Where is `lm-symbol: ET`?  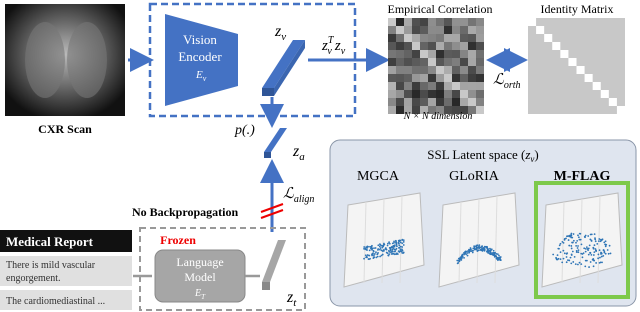
lm-symbol: ET is located at coordinates (200, 294).